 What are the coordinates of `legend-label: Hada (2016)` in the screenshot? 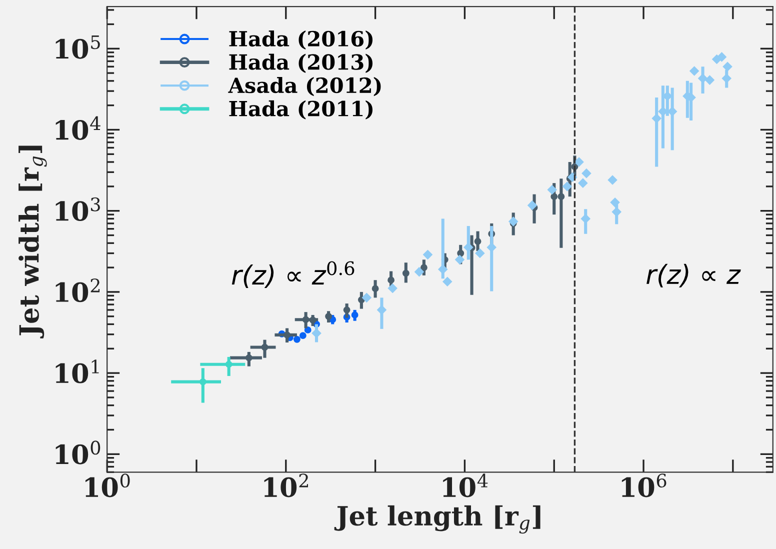 It's located at (301, 40).